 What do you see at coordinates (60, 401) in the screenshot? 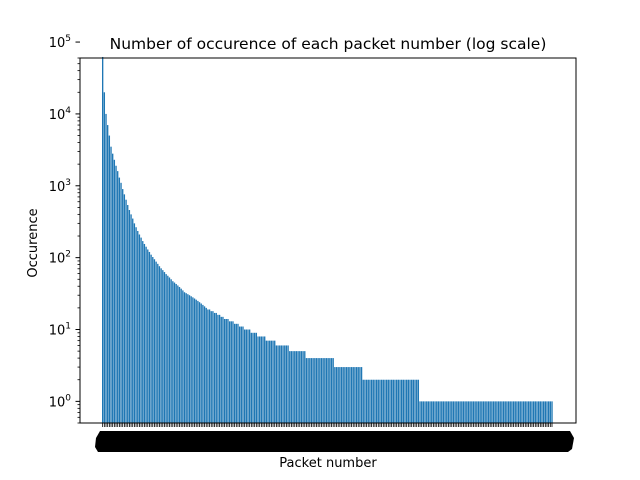
I see `y-tick-label: 100` at bounding box center [60, 401].